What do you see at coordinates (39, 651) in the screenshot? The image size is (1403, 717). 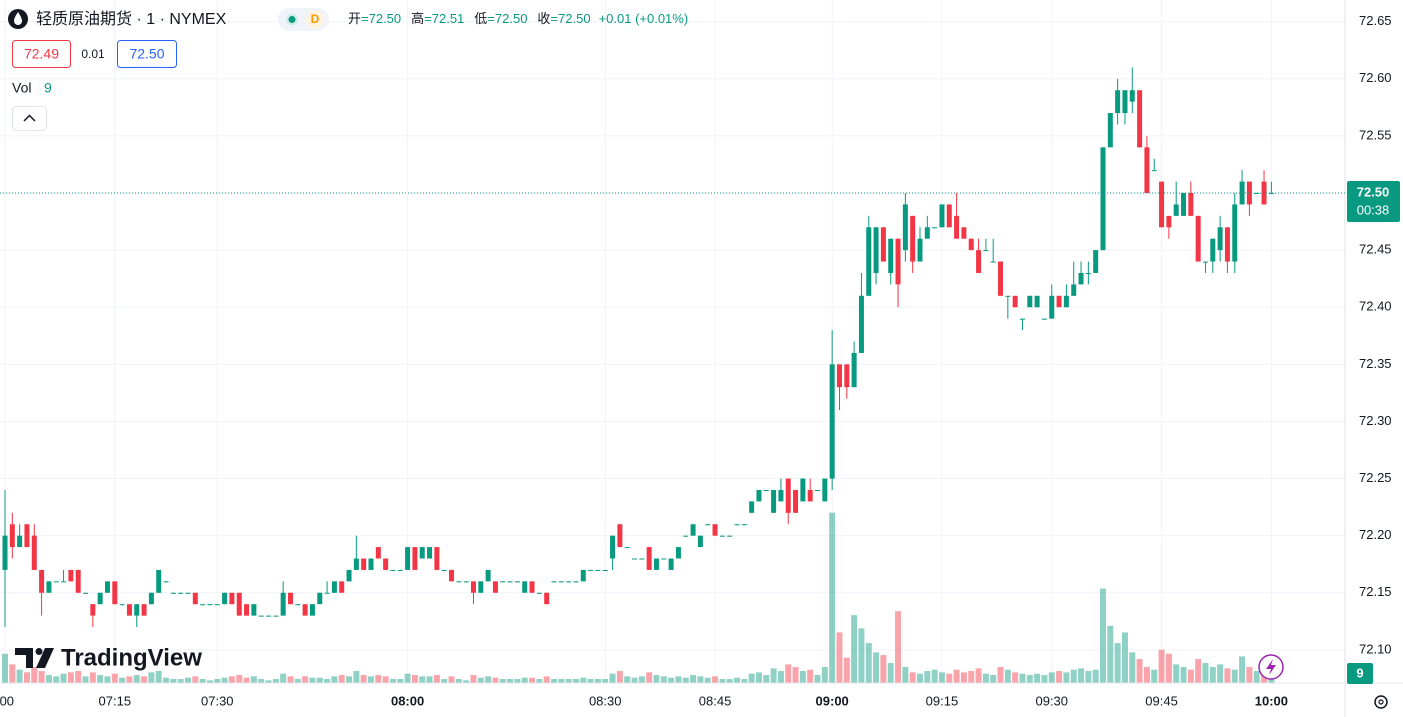 I see `logo-dot` at bounding box center [39, 651].